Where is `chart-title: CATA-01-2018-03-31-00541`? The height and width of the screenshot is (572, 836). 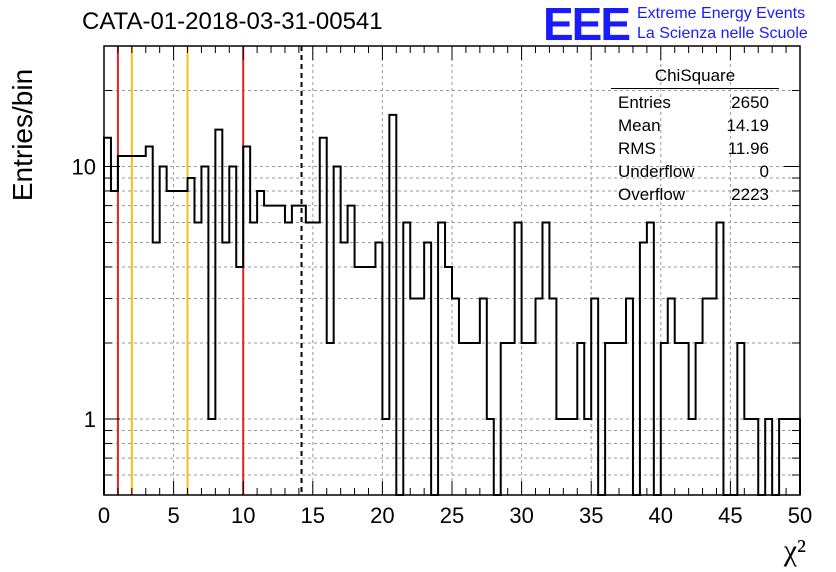 chart-title: CATA-01-2018-03-31-00541 is located at coordinates (232, 21).